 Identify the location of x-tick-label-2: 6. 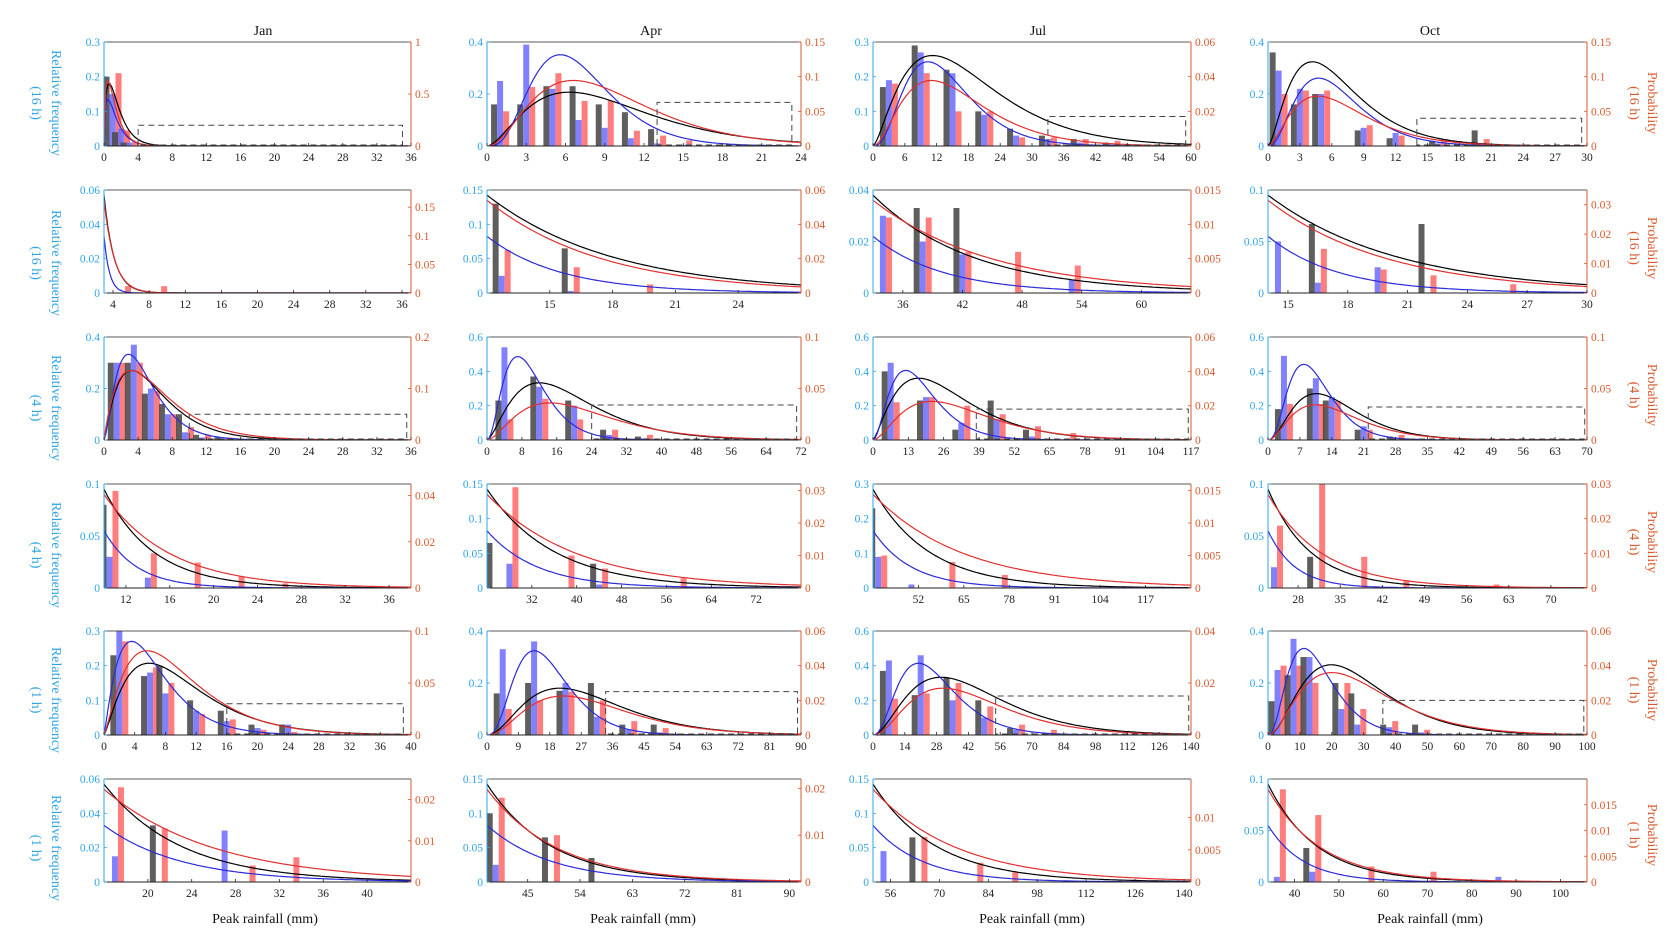
(1332, 158).